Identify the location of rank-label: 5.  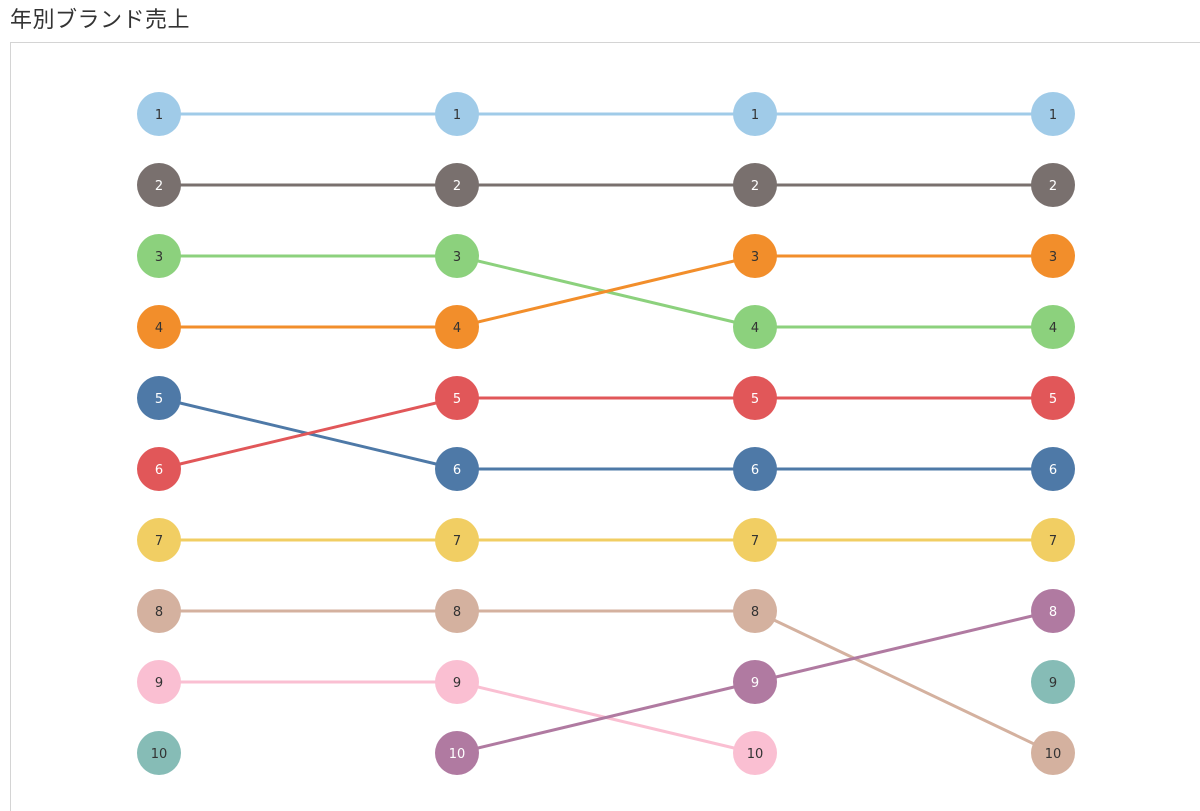
(457, 399).